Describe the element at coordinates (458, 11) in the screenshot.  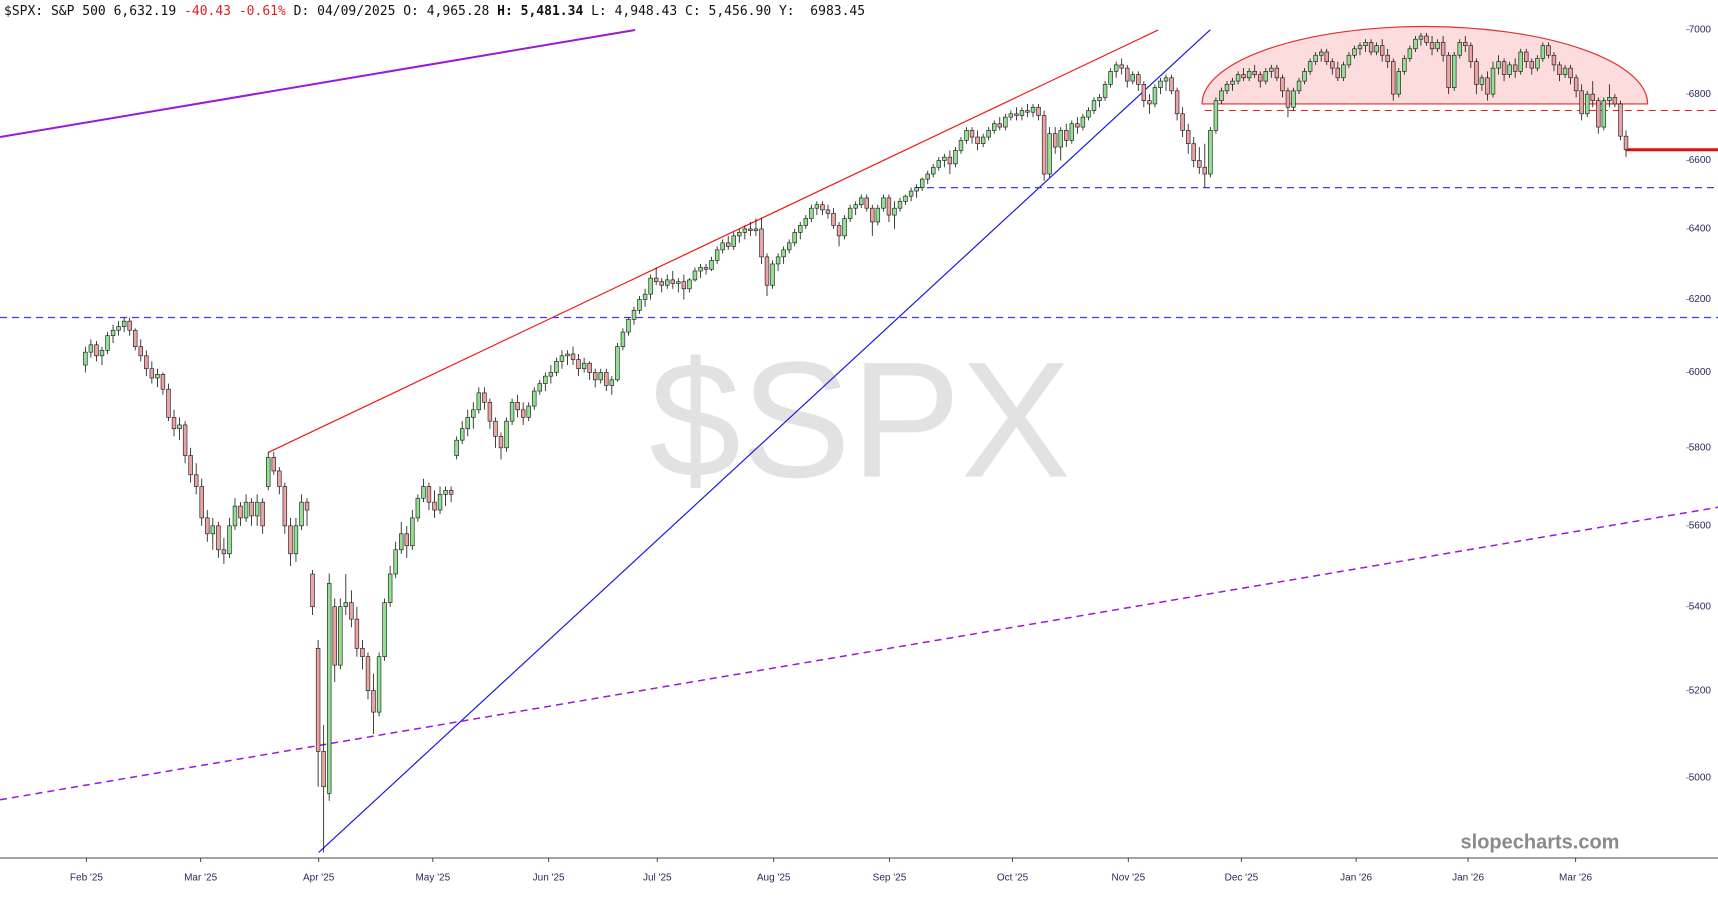
I see `open: 4,965.28` at that location.